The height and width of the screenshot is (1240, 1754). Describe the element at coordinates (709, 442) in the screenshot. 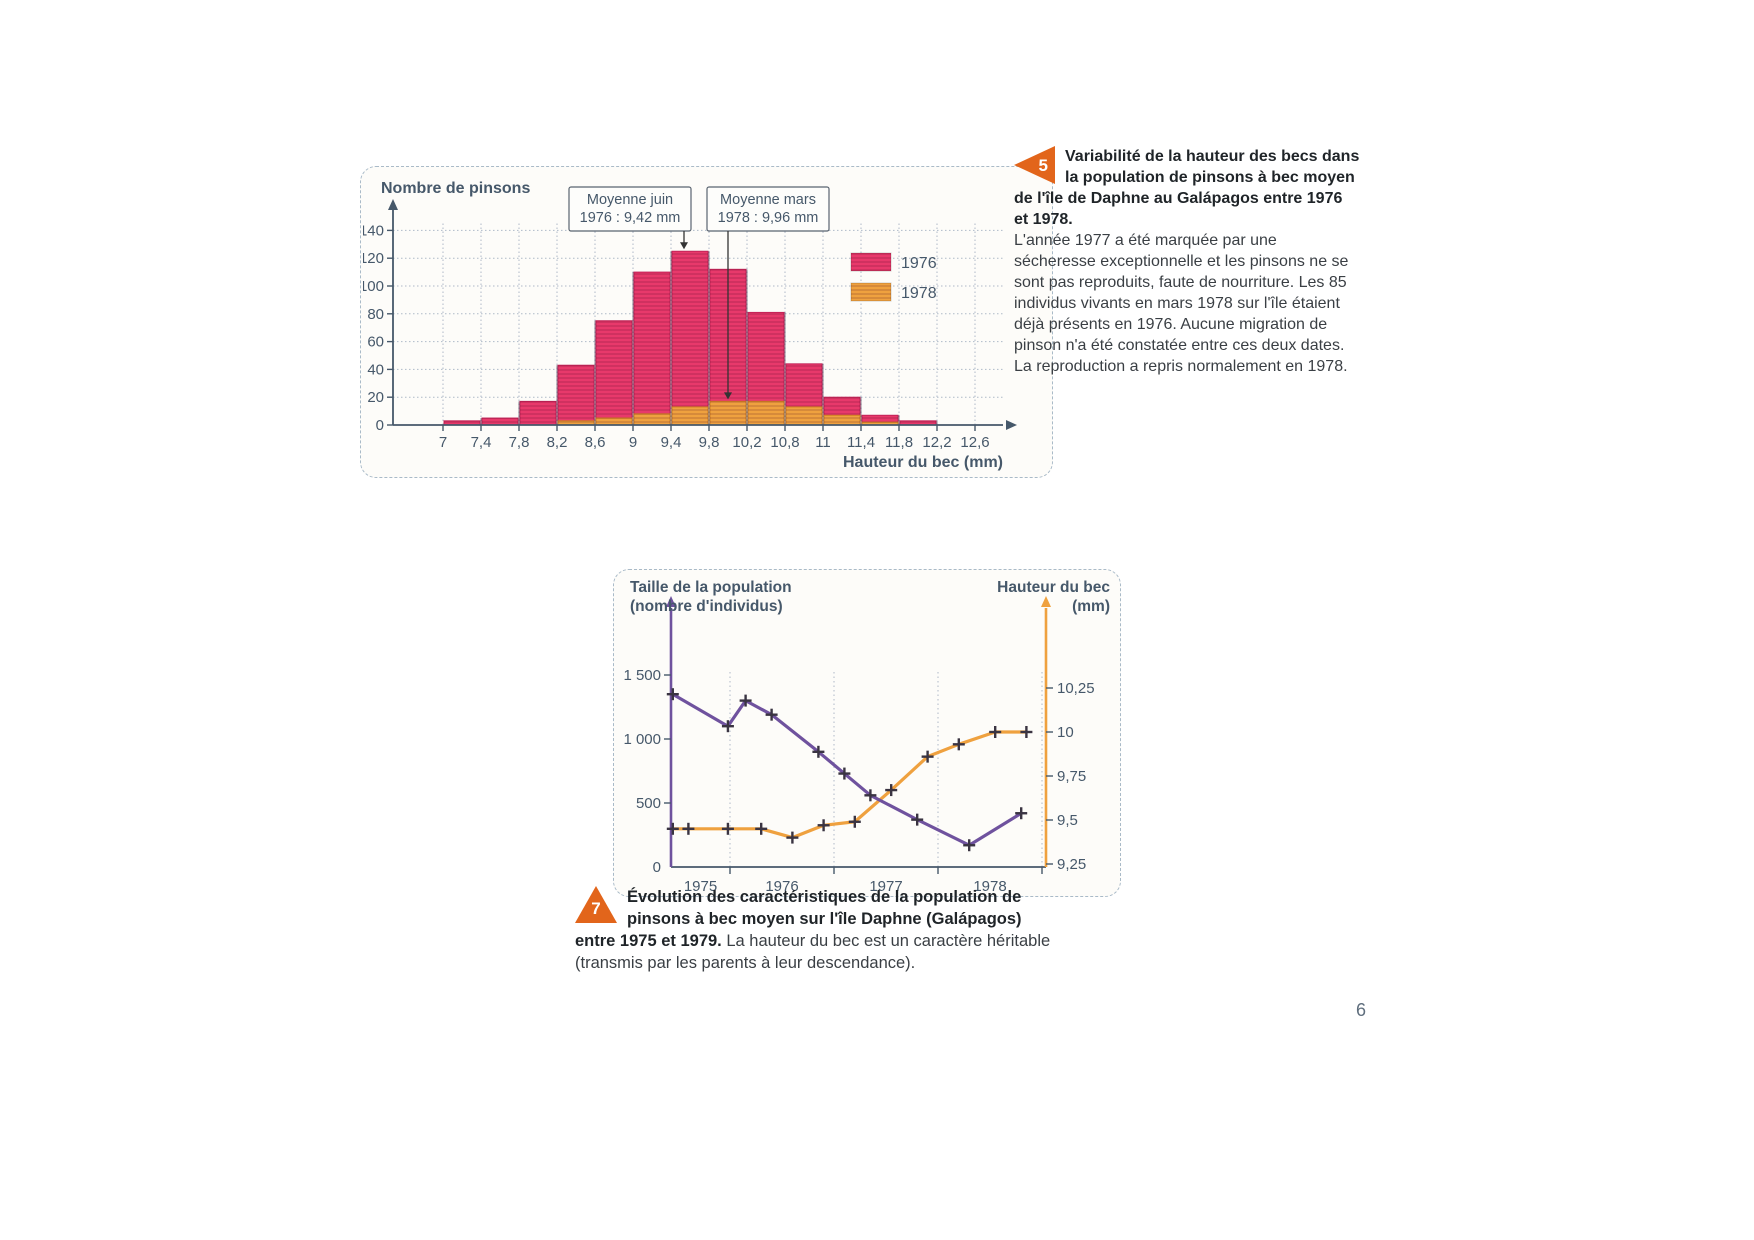

I see `svg-text: 9,8` at that location.